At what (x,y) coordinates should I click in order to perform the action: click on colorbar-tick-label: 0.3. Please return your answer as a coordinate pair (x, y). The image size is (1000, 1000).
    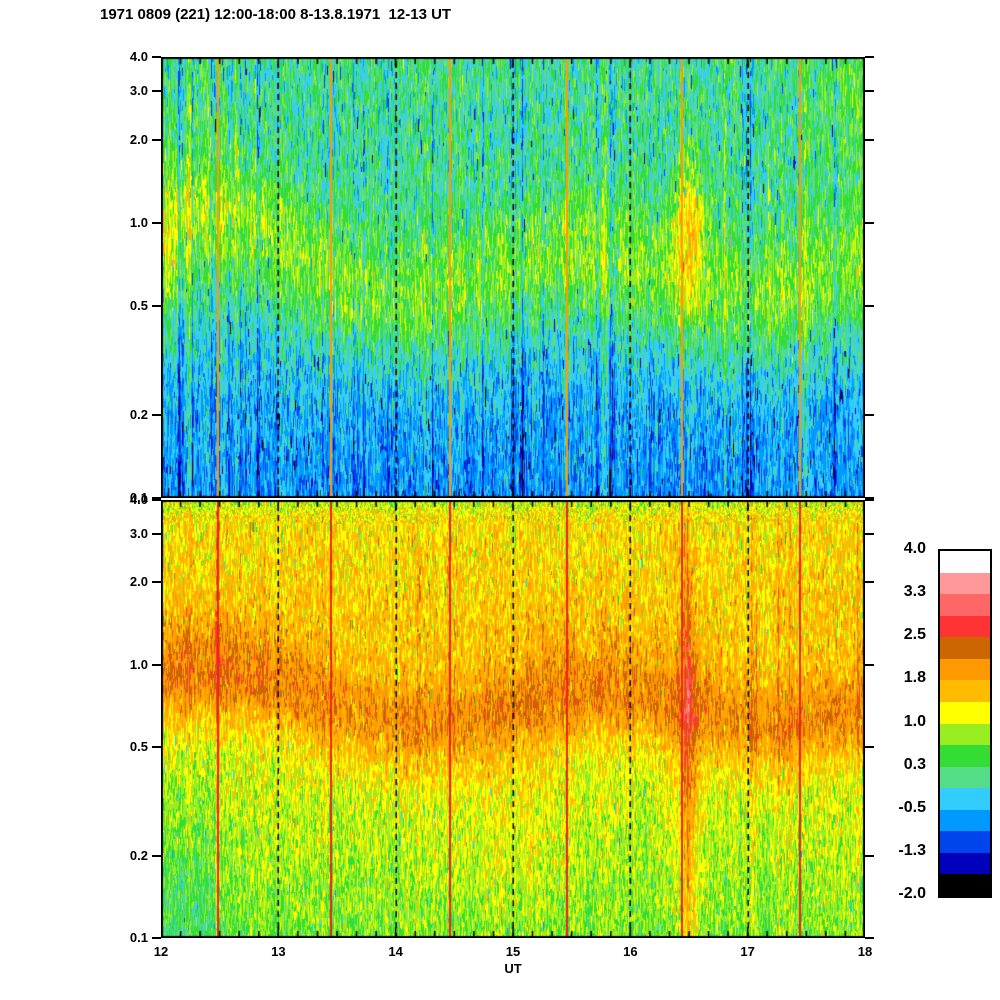
    Looking at the image, I should click on (914, 764).